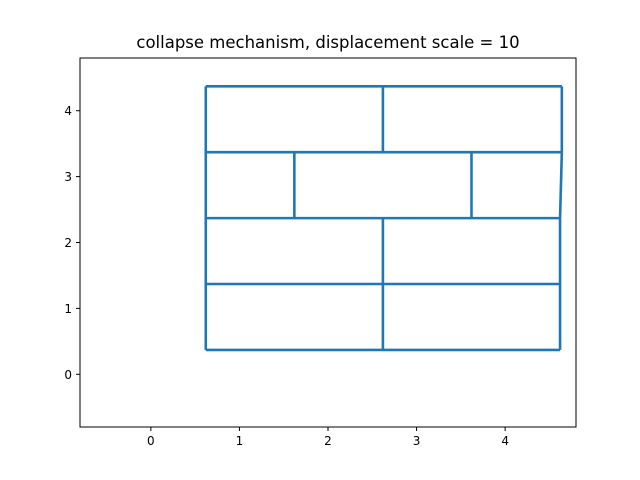 This screenshot has height=480, width=640. What do you see at coordinates (328, 441) in the screenshot?
I see `x-tick-label-2: 2` at bounding box center [328, 441].